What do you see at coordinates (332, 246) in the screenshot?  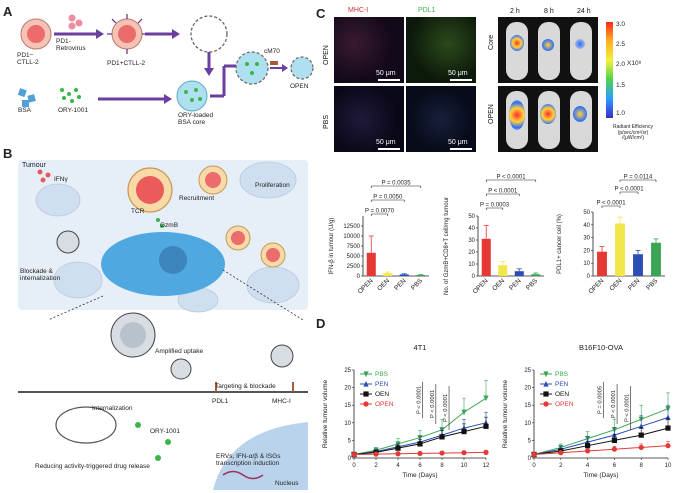 I see `y-axis-label: IFN-β in tumour (U/g)` at bounding box center [332, 246].